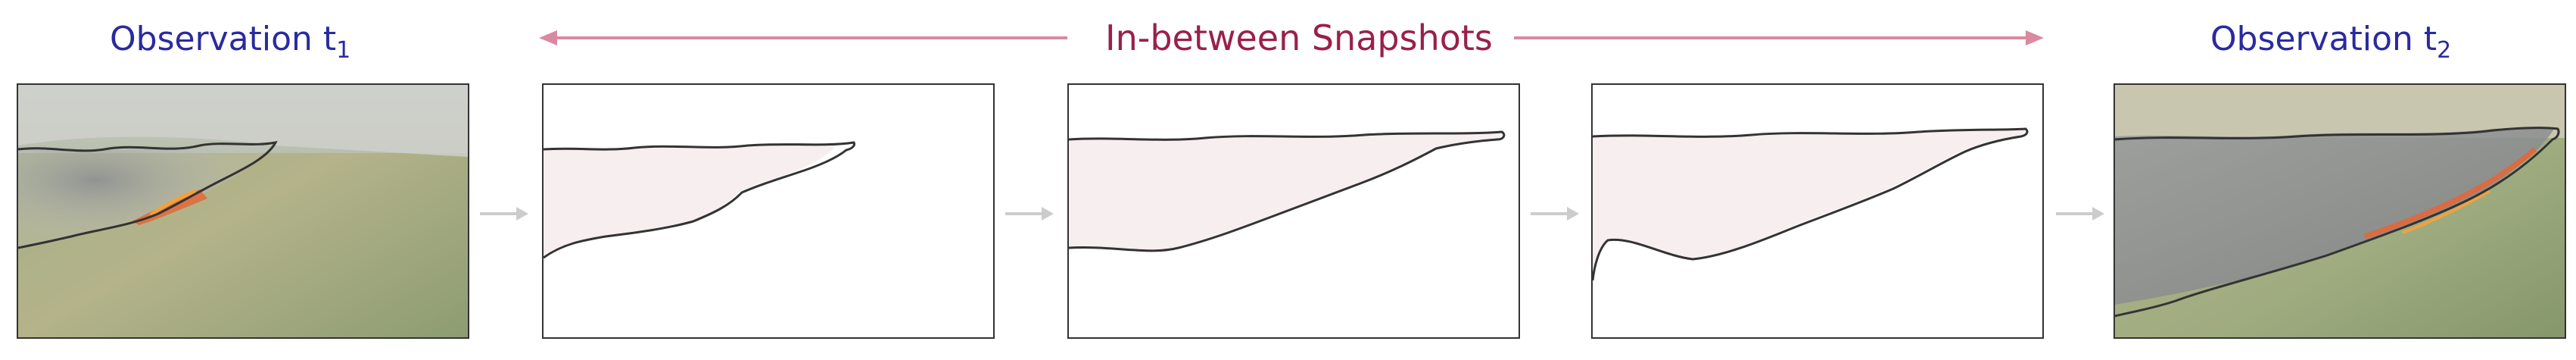  Describe the element at coordinates (224, 39) in the screenshot. I see `observation-t1-label: Observation t` at that location.